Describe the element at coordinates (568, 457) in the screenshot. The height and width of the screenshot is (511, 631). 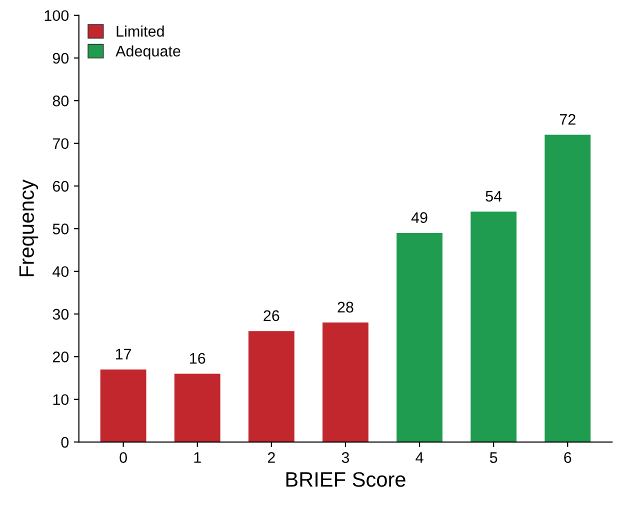
I see `x-tick-label: 6` at that location.